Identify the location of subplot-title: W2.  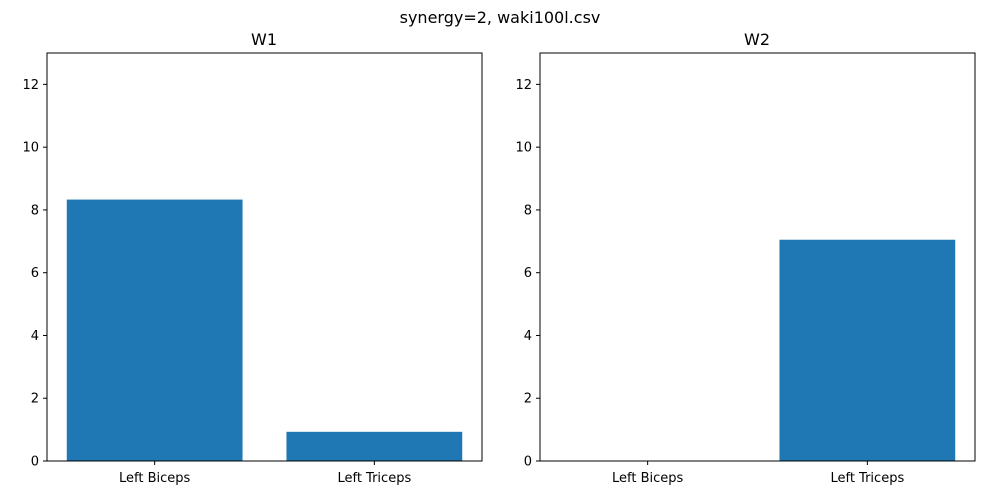
(757, 39).